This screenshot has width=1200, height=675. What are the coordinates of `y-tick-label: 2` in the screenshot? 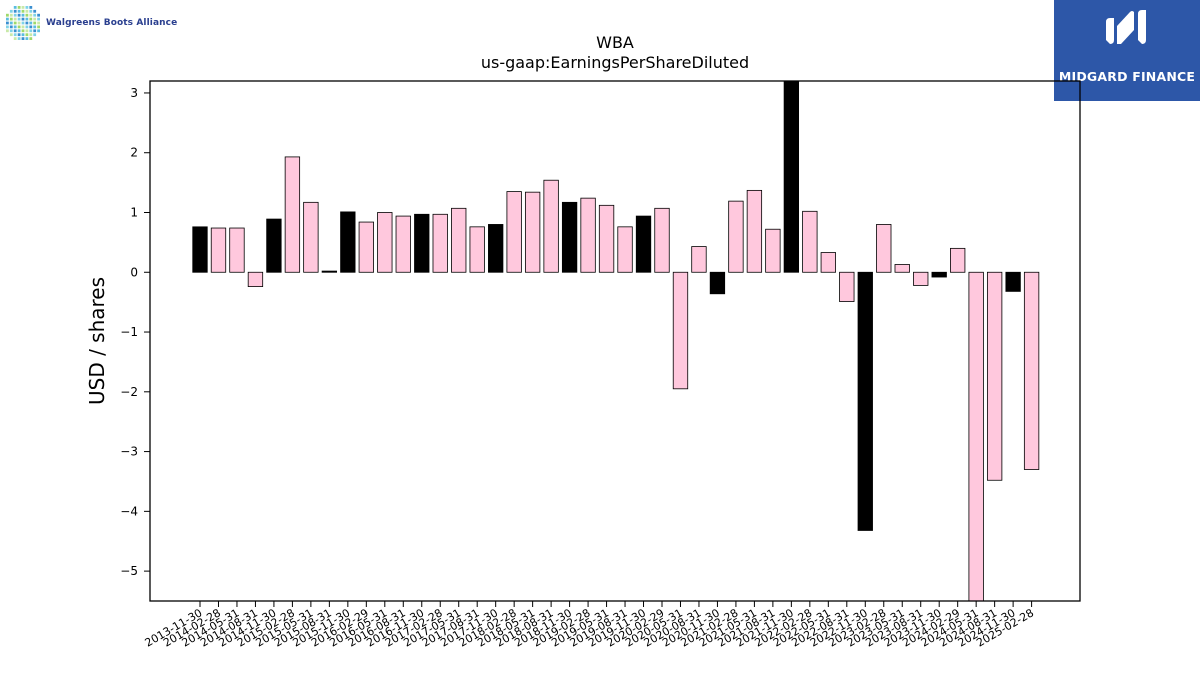 It's located at (134, 153).